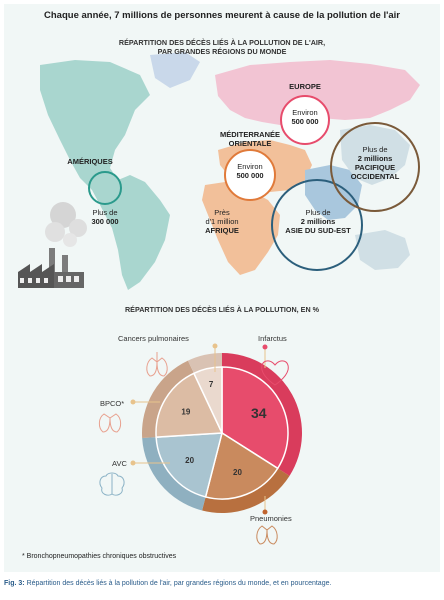 The width and height of the screenshot is (444, 600). I want to click on region-mediterranean-name: MÉDITERRANÉE ORIENTALE, so click(249, 139).